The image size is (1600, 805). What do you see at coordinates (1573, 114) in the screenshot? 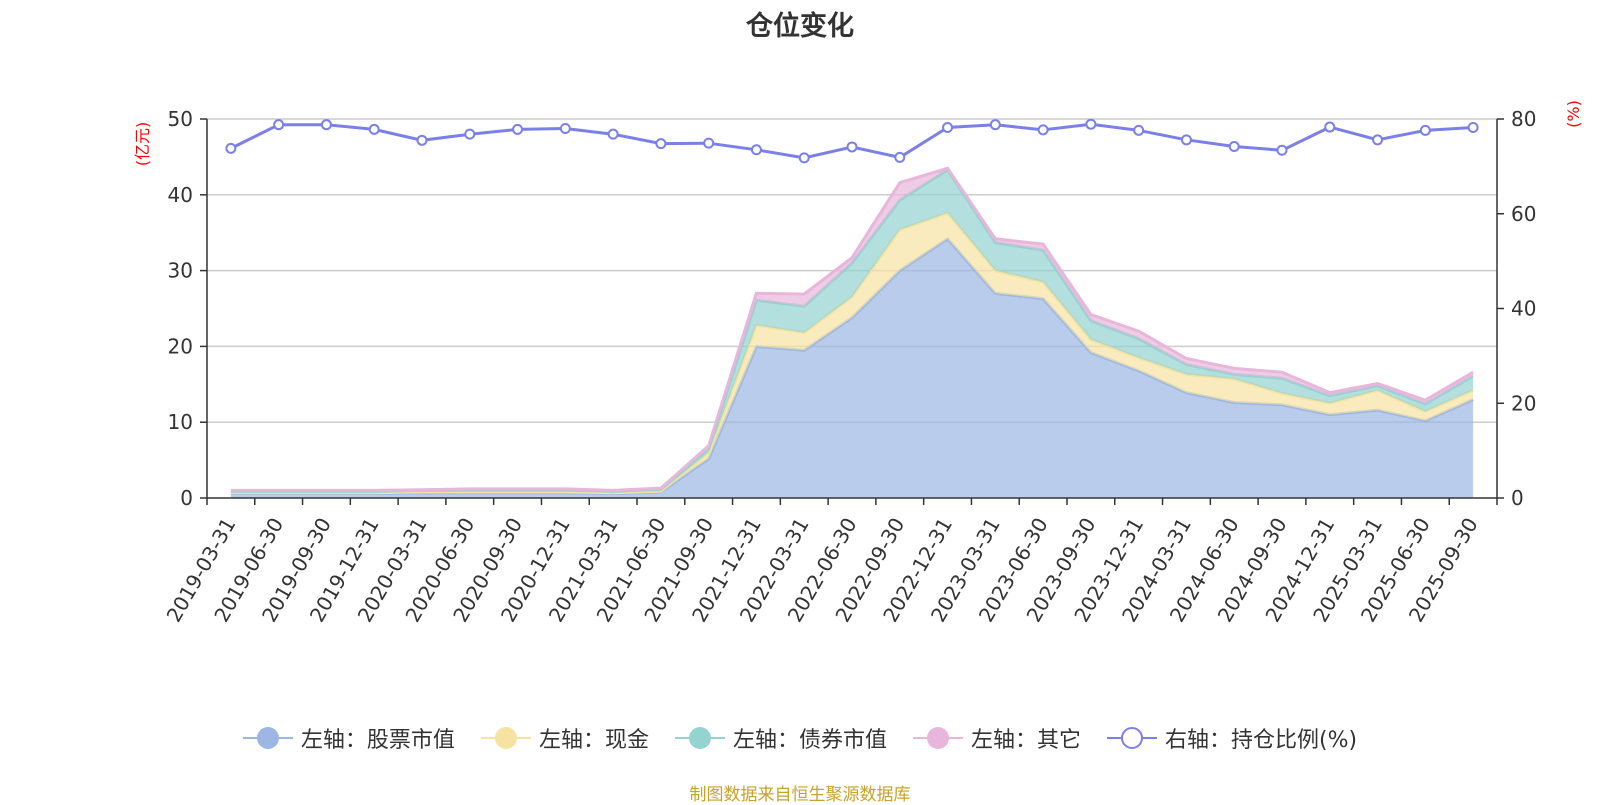
I see `right-axis-name: (%)` at bounding box center [1573, 114].